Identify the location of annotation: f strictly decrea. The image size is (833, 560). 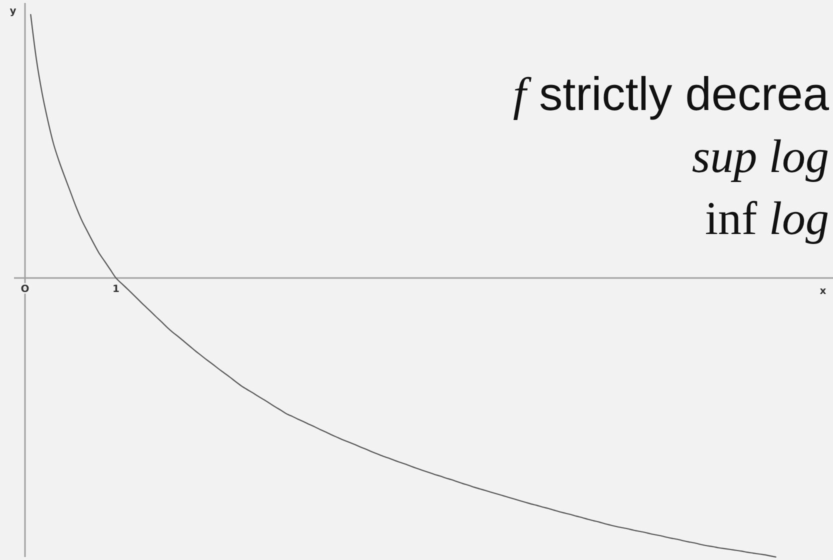
(671, 94).